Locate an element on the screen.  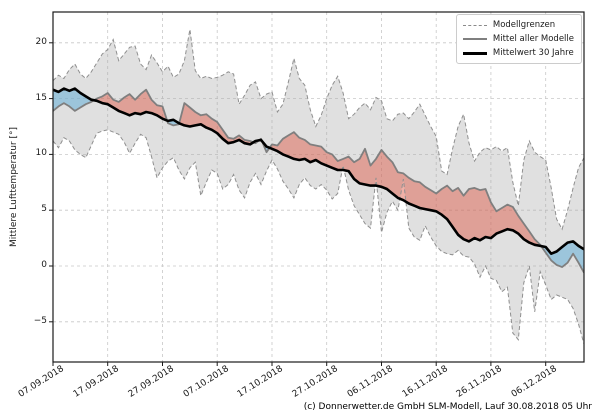
legend-item-mittel-aller-modelle: Mittel aller Modelle is located at coordinates (518, 39).